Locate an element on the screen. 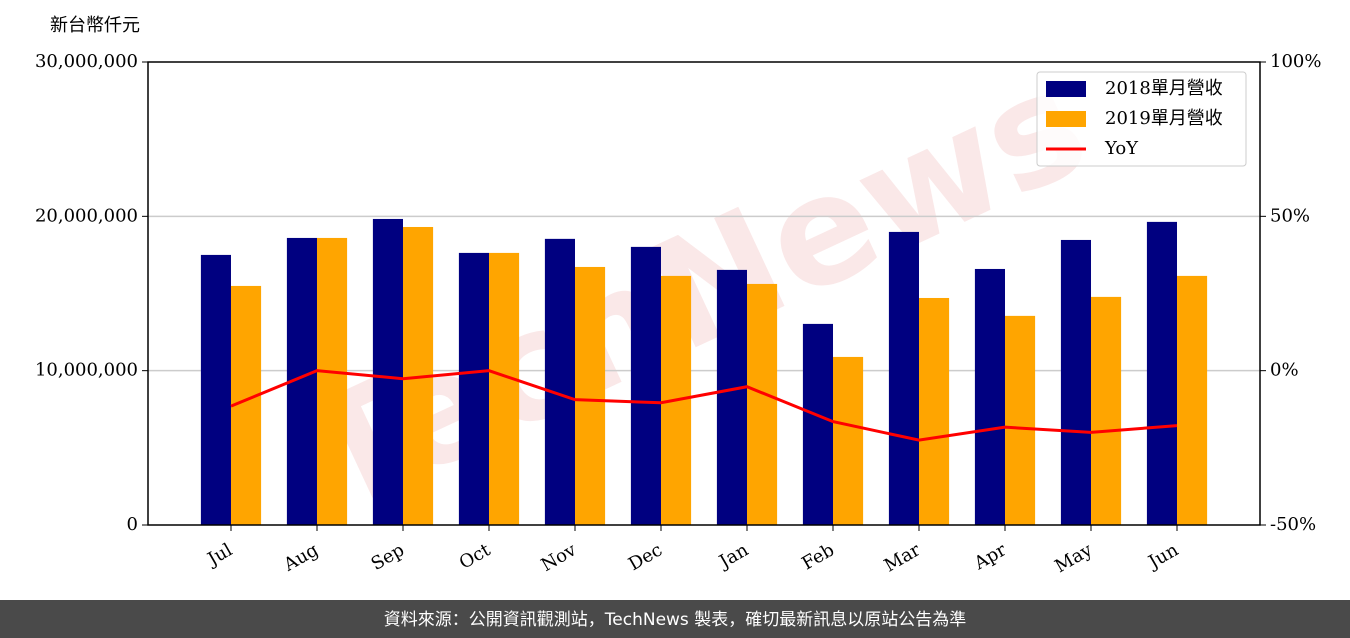 The height and width of the screenshot is (638, 1350). legend-box is located at coordinates (1141, 119).